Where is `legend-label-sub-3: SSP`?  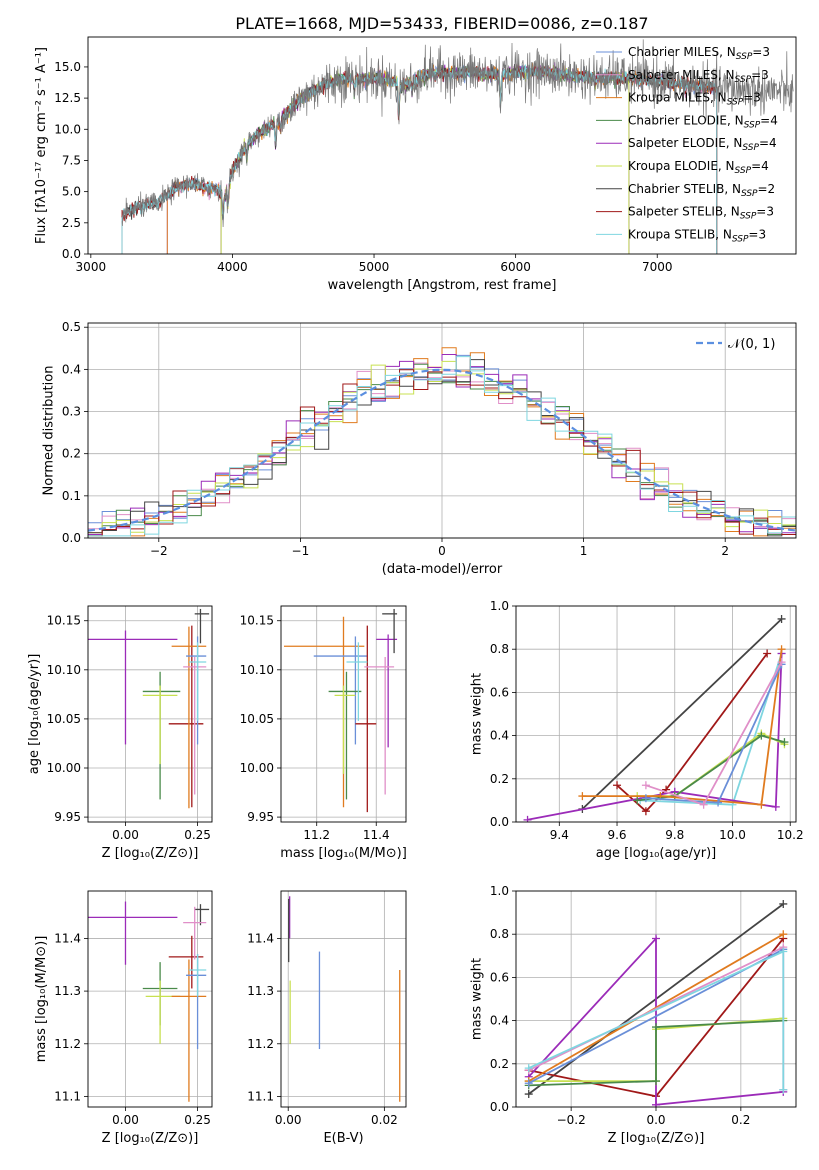 legend-label-sub-3: SSP is located at coordinates (752, 125).